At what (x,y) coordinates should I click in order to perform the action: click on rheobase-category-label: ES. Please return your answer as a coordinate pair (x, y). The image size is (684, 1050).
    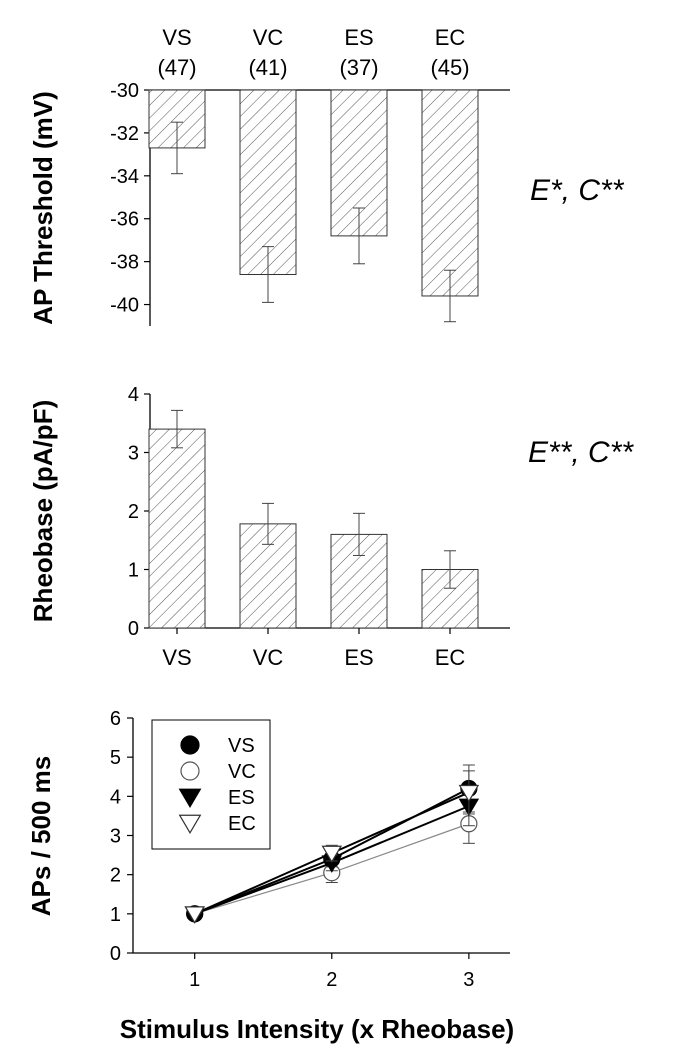
    Looking at the image, I should click on (358, 657).